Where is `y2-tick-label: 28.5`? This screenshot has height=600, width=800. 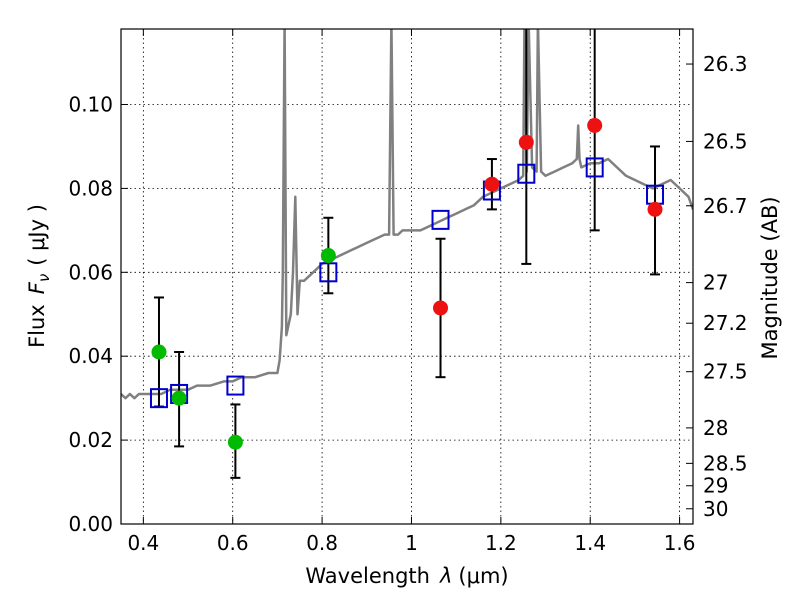
y2-tick-label: 28.5 is located at coordinates (725, 463).